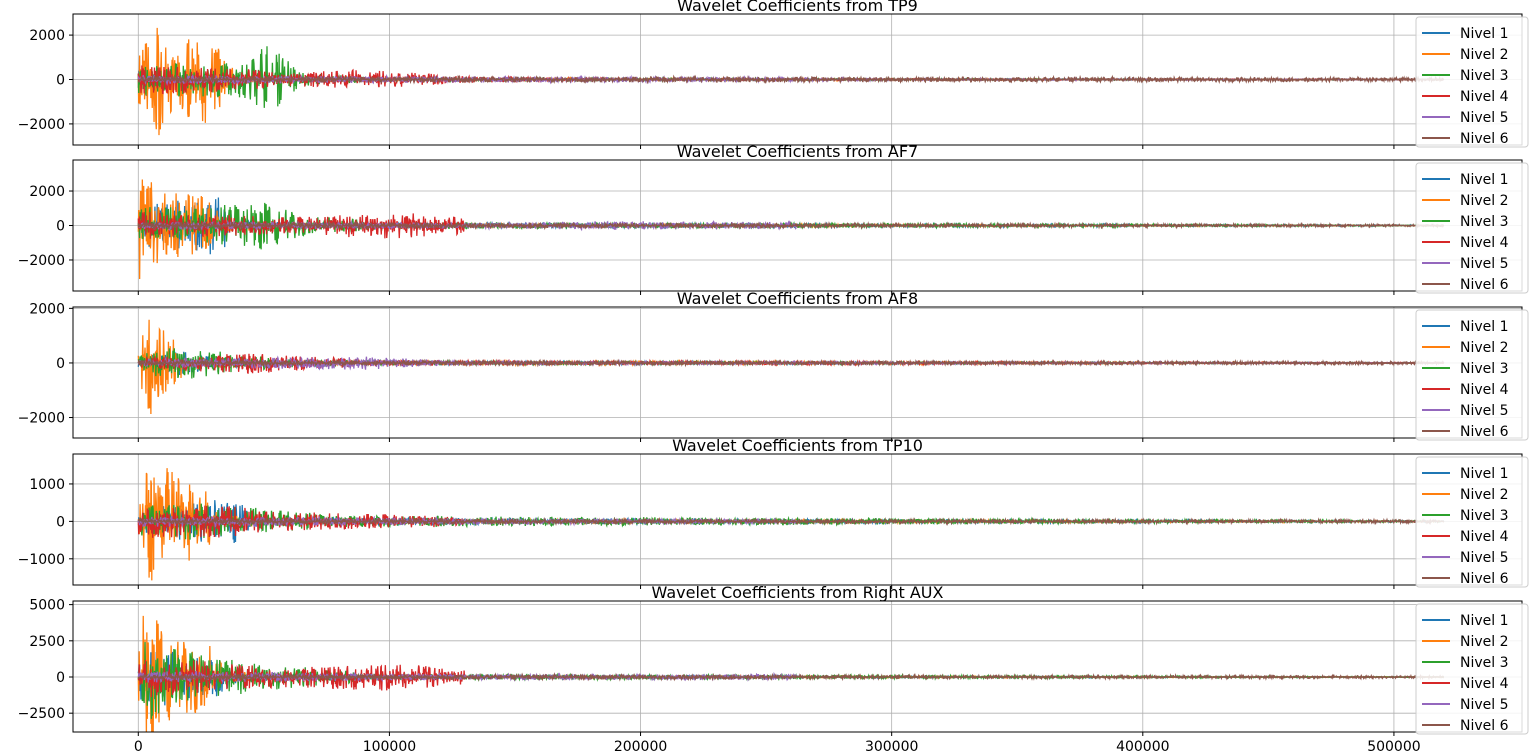 The width and height of the screenshot is (1536, 754). I want to click on subplot-title: Wavelet Coefficients from AF7, so click(797, 151).